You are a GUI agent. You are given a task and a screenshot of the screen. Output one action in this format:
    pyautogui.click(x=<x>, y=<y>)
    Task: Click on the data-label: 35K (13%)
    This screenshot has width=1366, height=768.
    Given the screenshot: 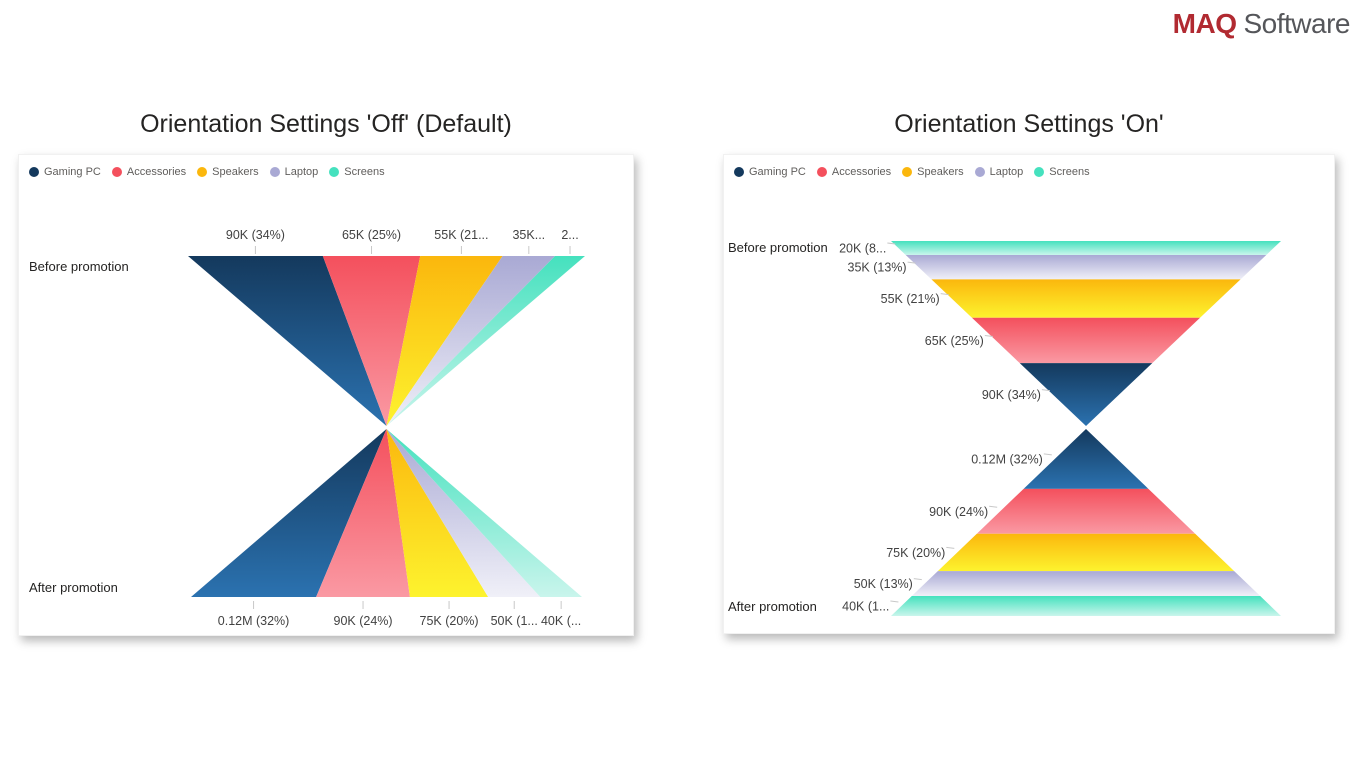 What is the action you would take?
    pyautogui.click(x=877, y=268)
    